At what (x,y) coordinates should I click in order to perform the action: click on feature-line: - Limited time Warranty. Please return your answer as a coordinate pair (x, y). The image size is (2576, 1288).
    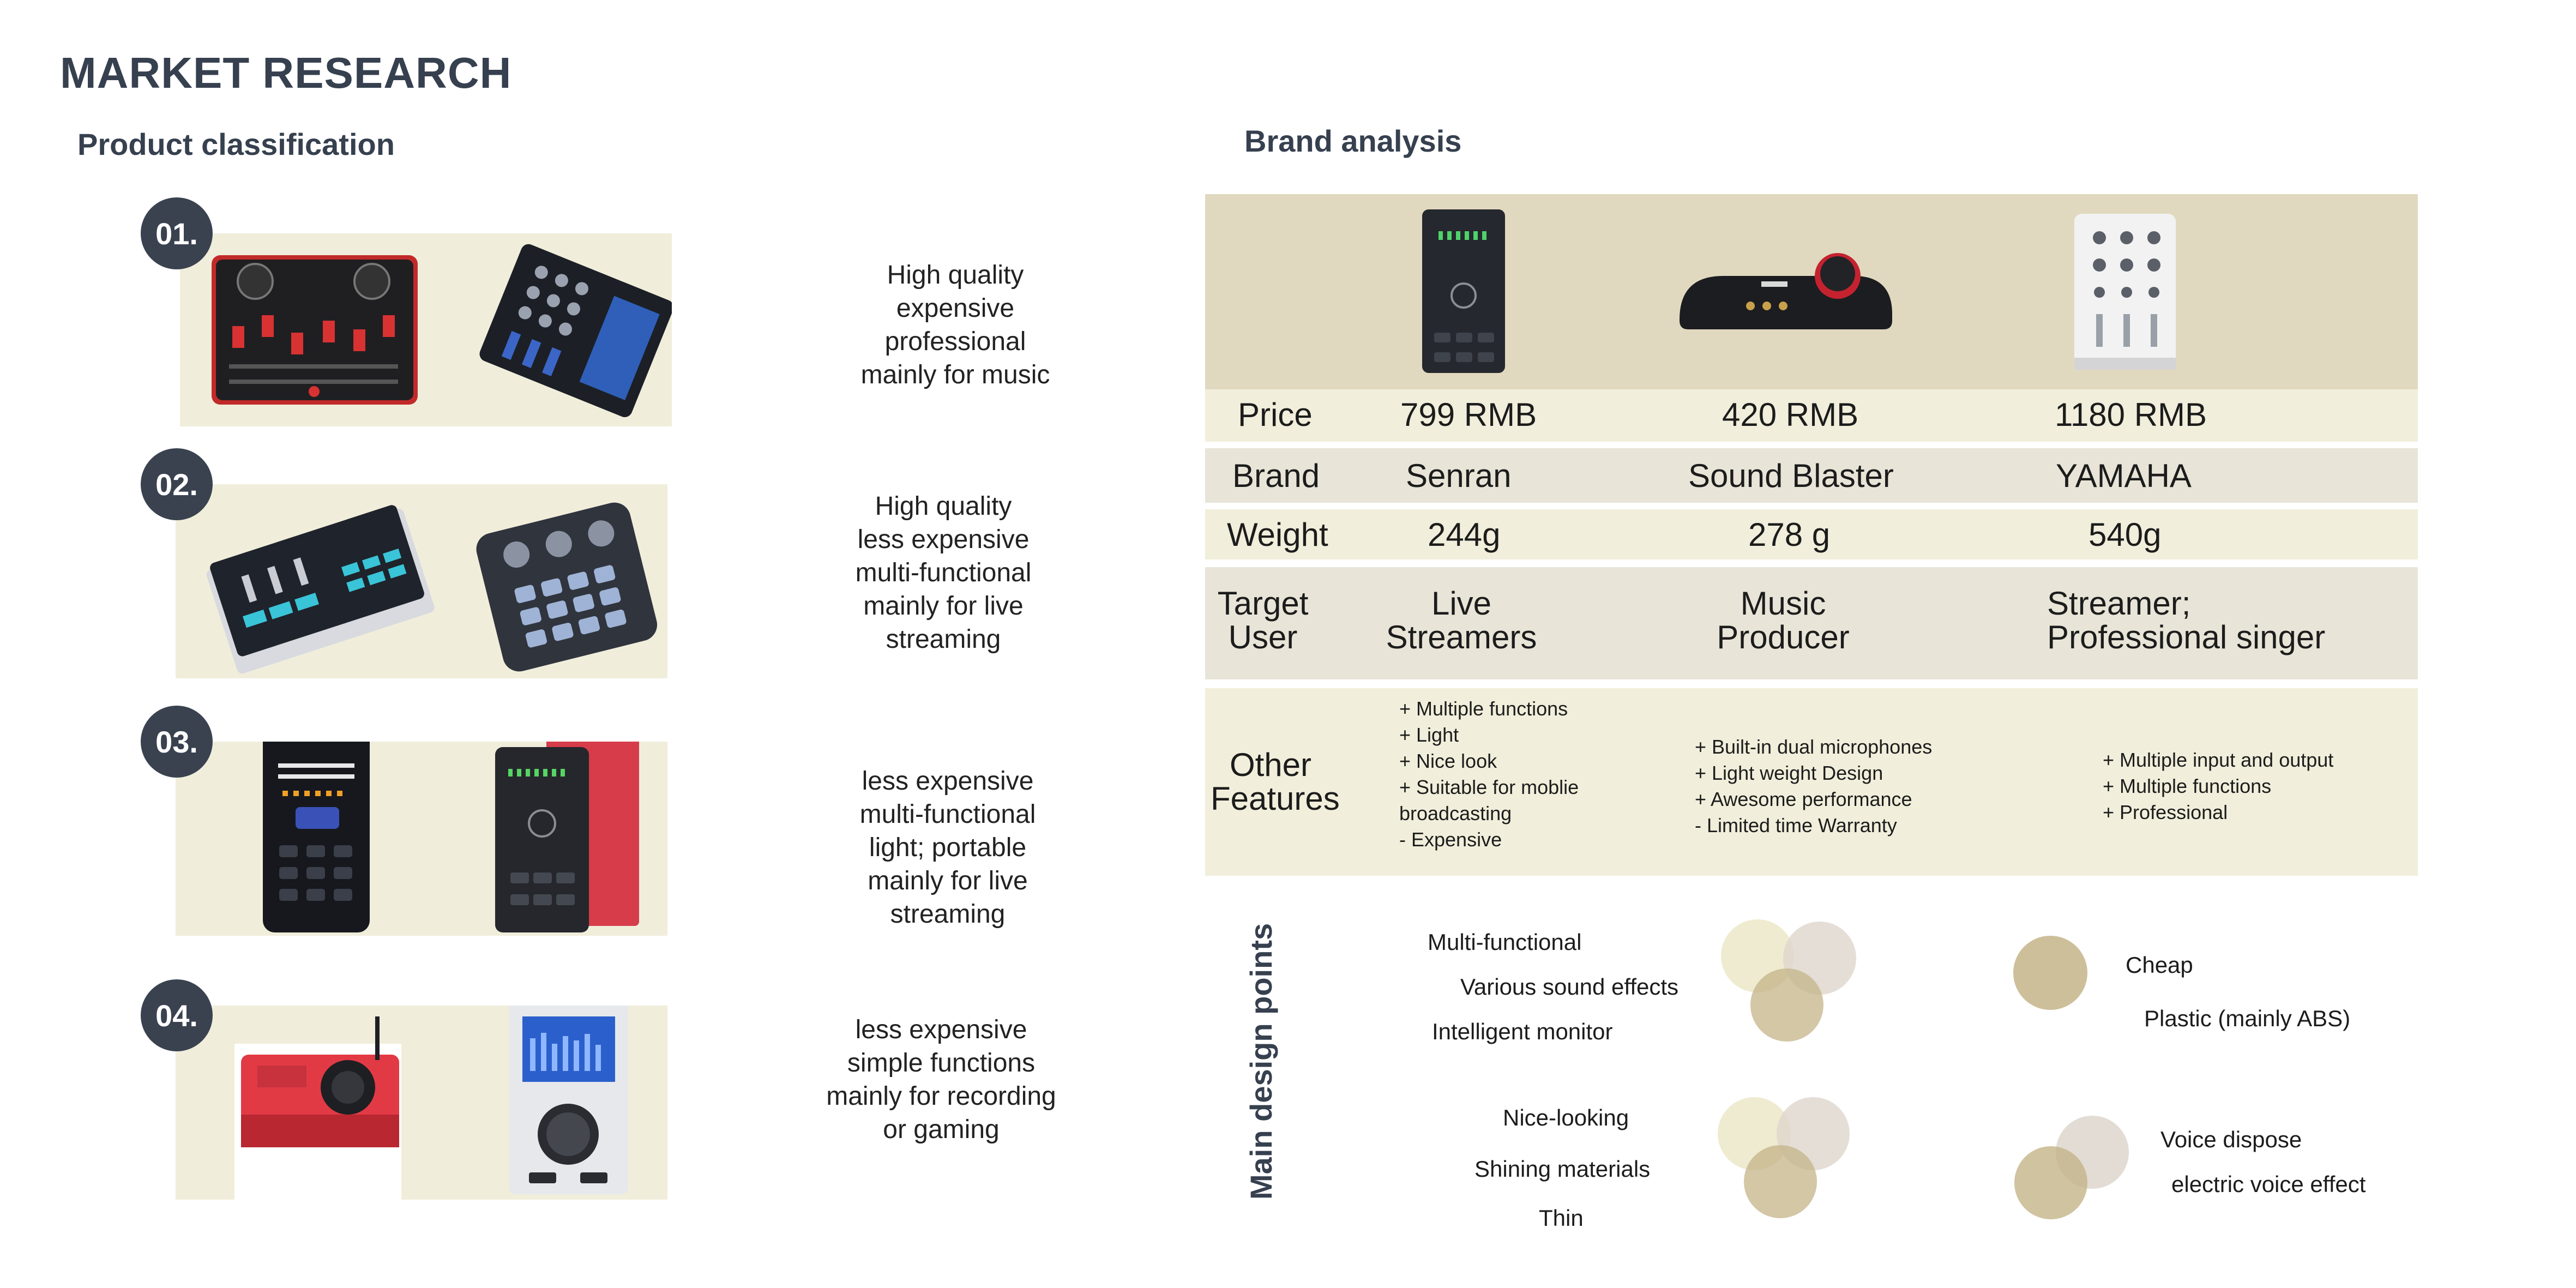
    Looking at the image, I should click on (1796, 825).